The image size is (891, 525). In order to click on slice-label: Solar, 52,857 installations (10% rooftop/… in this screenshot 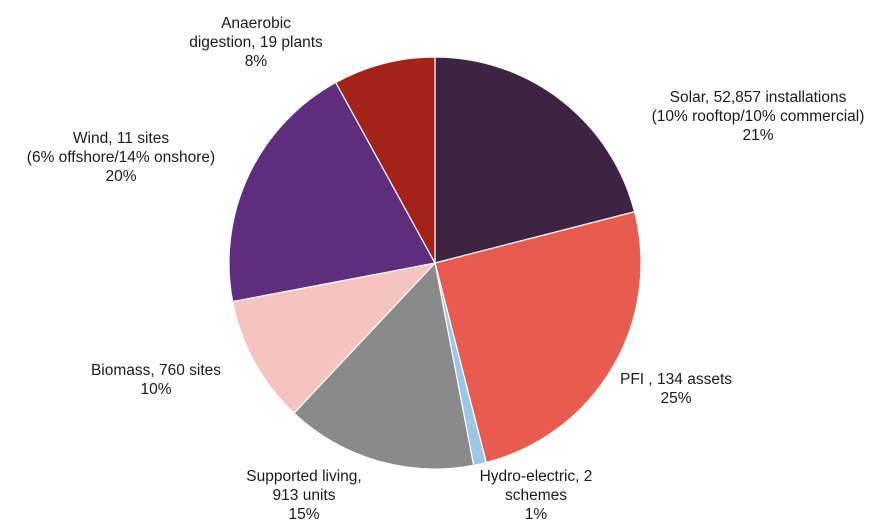, I will do `click(758, 116)`.